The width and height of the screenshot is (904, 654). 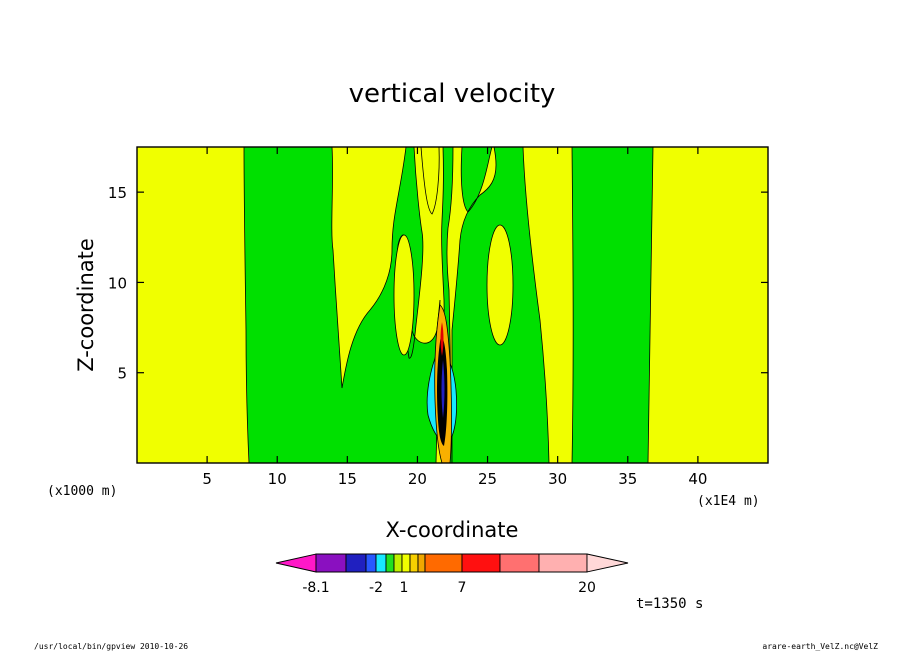 I want to click on green-region-far-right, so click(x=612, y=305).